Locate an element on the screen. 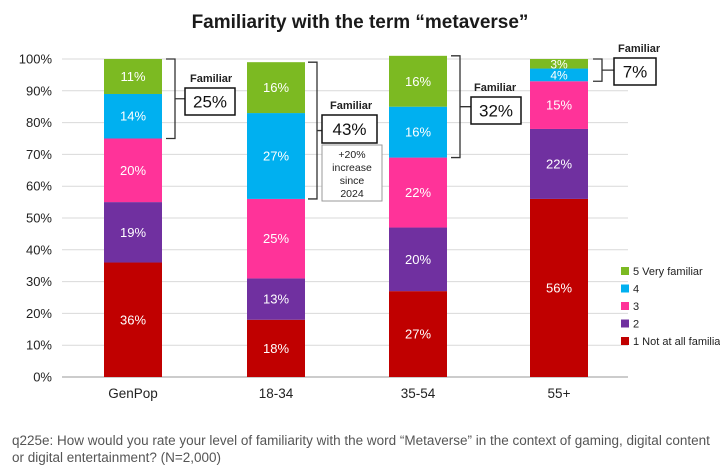 The image size is (720, 473). x-category-label: GenPop is located at coordinates (133, 393).